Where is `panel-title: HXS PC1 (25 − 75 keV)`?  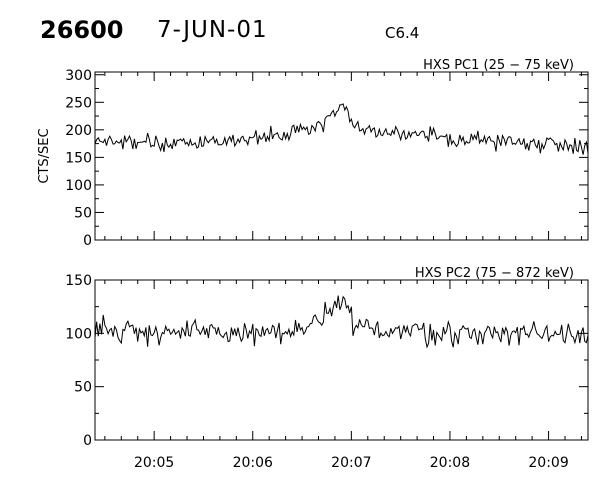 panel-title: HXS PC1 (25 − 75 keV) is located at coordinates (498, 65).